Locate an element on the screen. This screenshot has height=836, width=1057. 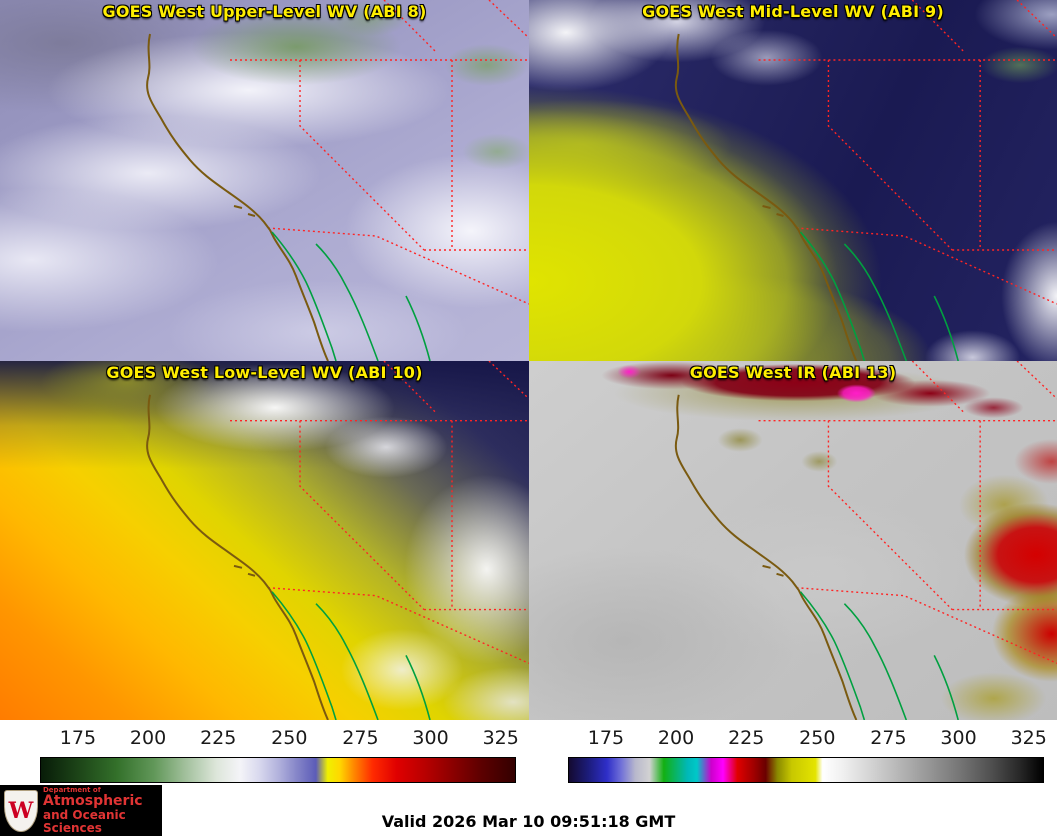
ir-colorbar-ticks: 175 200 225 250 275 300 325 is located at coordinates (807, 739).